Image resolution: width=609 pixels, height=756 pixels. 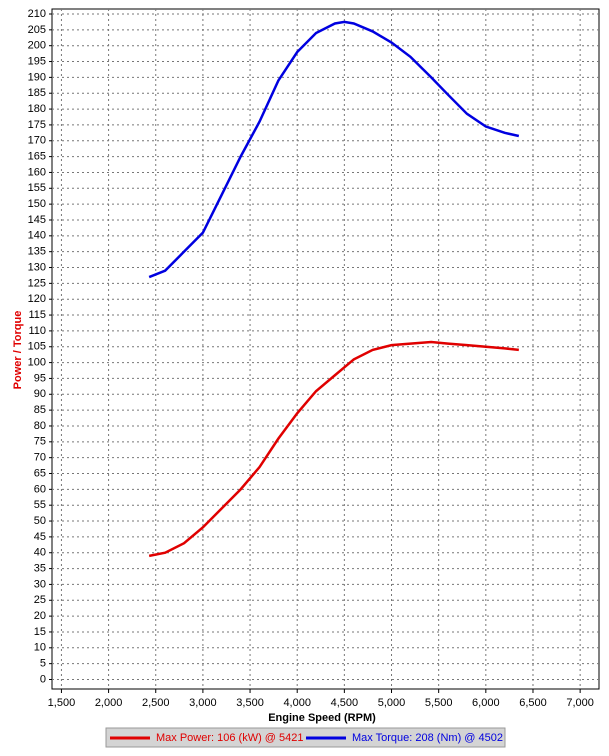 What do you see at coordinates (37, 125) in the screenshot?
I see `y-tick-label: 175` at bounding box center [37, 125].